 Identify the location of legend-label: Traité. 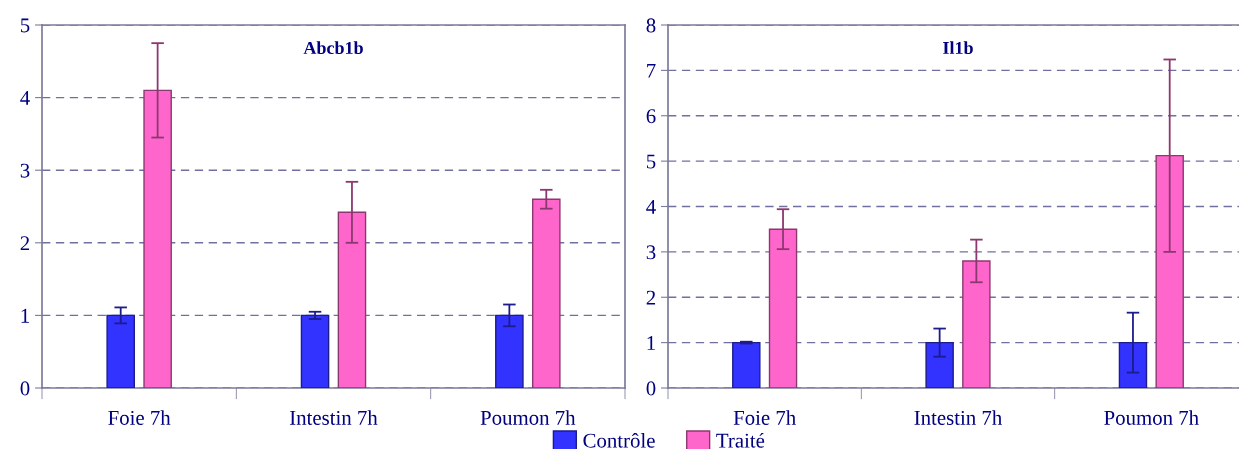
(740, 440).